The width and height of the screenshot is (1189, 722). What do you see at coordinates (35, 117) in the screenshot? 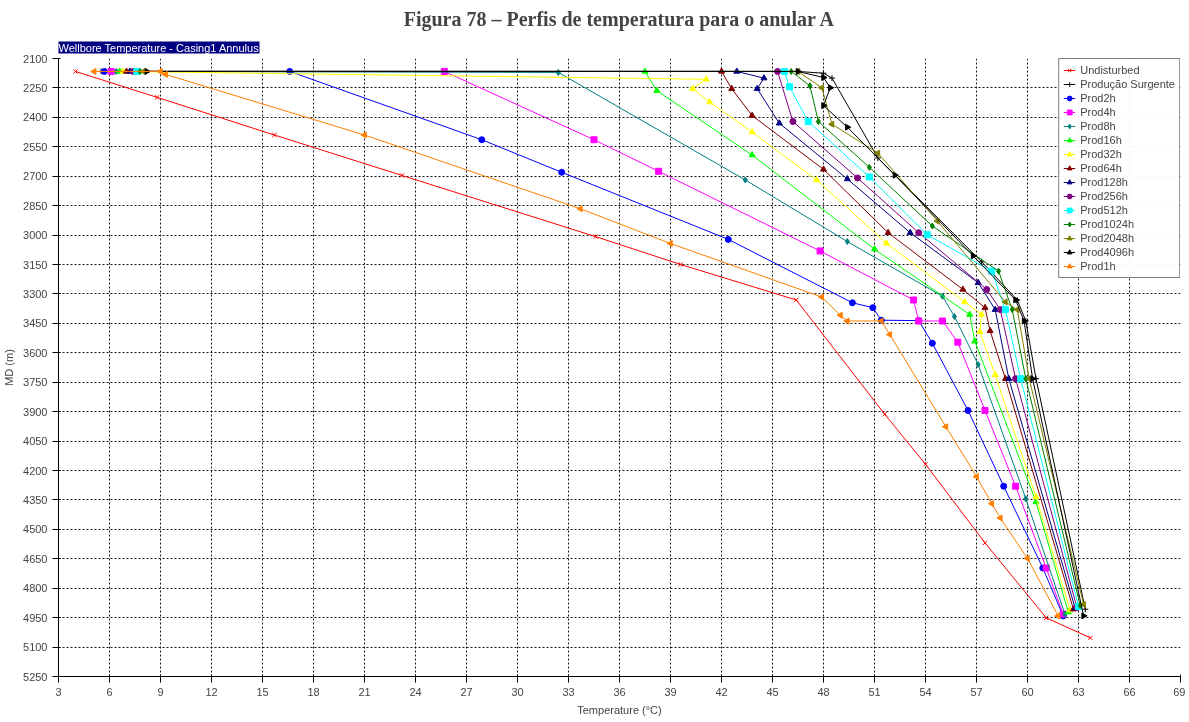
I see `y-tick-label: 2400` at bounding box center [35, 117].